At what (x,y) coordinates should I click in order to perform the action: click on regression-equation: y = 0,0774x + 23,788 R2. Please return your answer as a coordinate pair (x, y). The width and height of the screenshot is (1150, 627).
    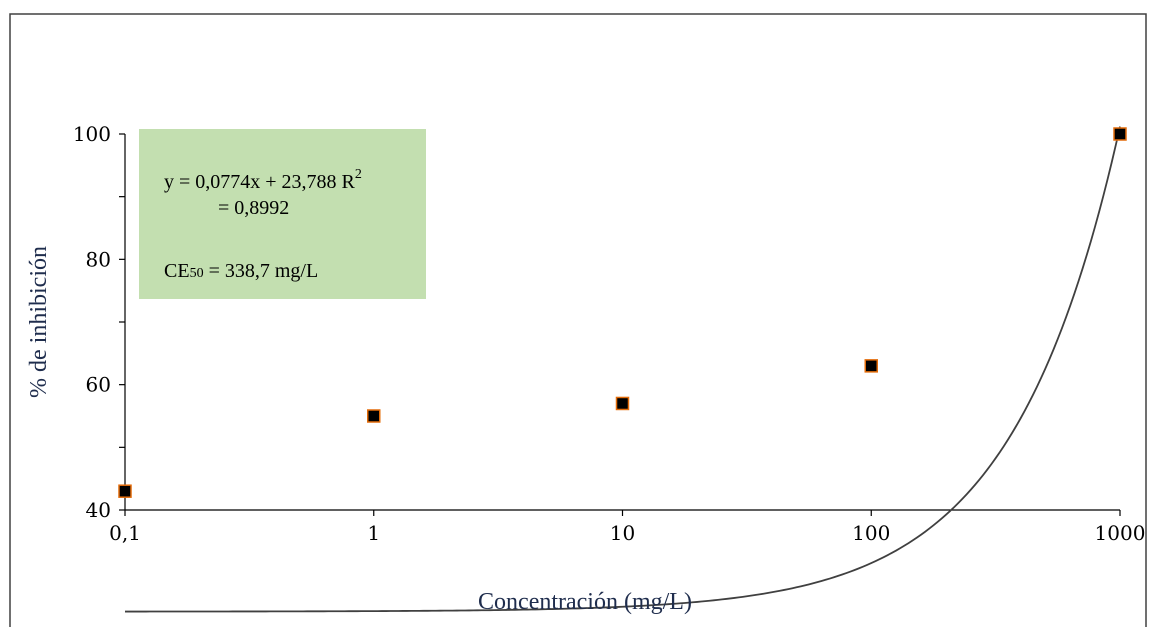
    Looking at the image, I should click on (263, 180).